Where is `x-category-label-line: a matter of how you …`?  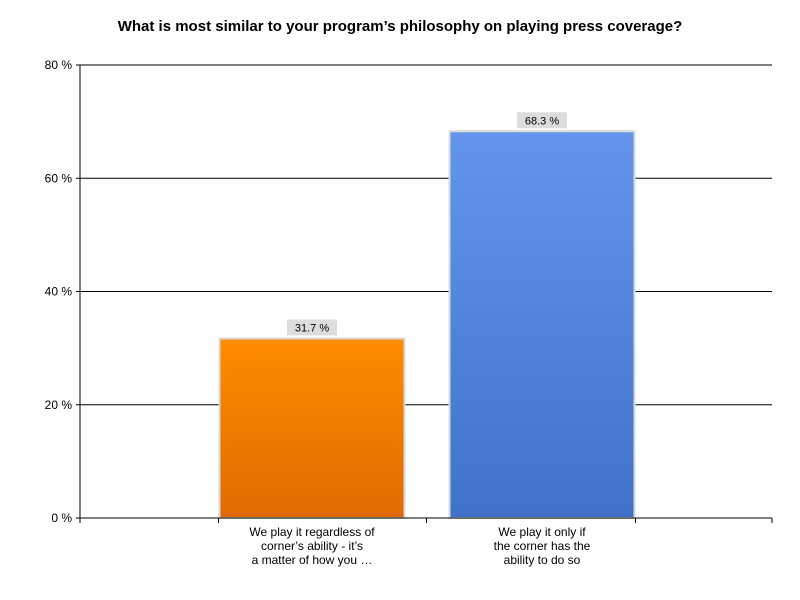 x-category-label-line: a matter of how you … is located at coordinates (312, 560).